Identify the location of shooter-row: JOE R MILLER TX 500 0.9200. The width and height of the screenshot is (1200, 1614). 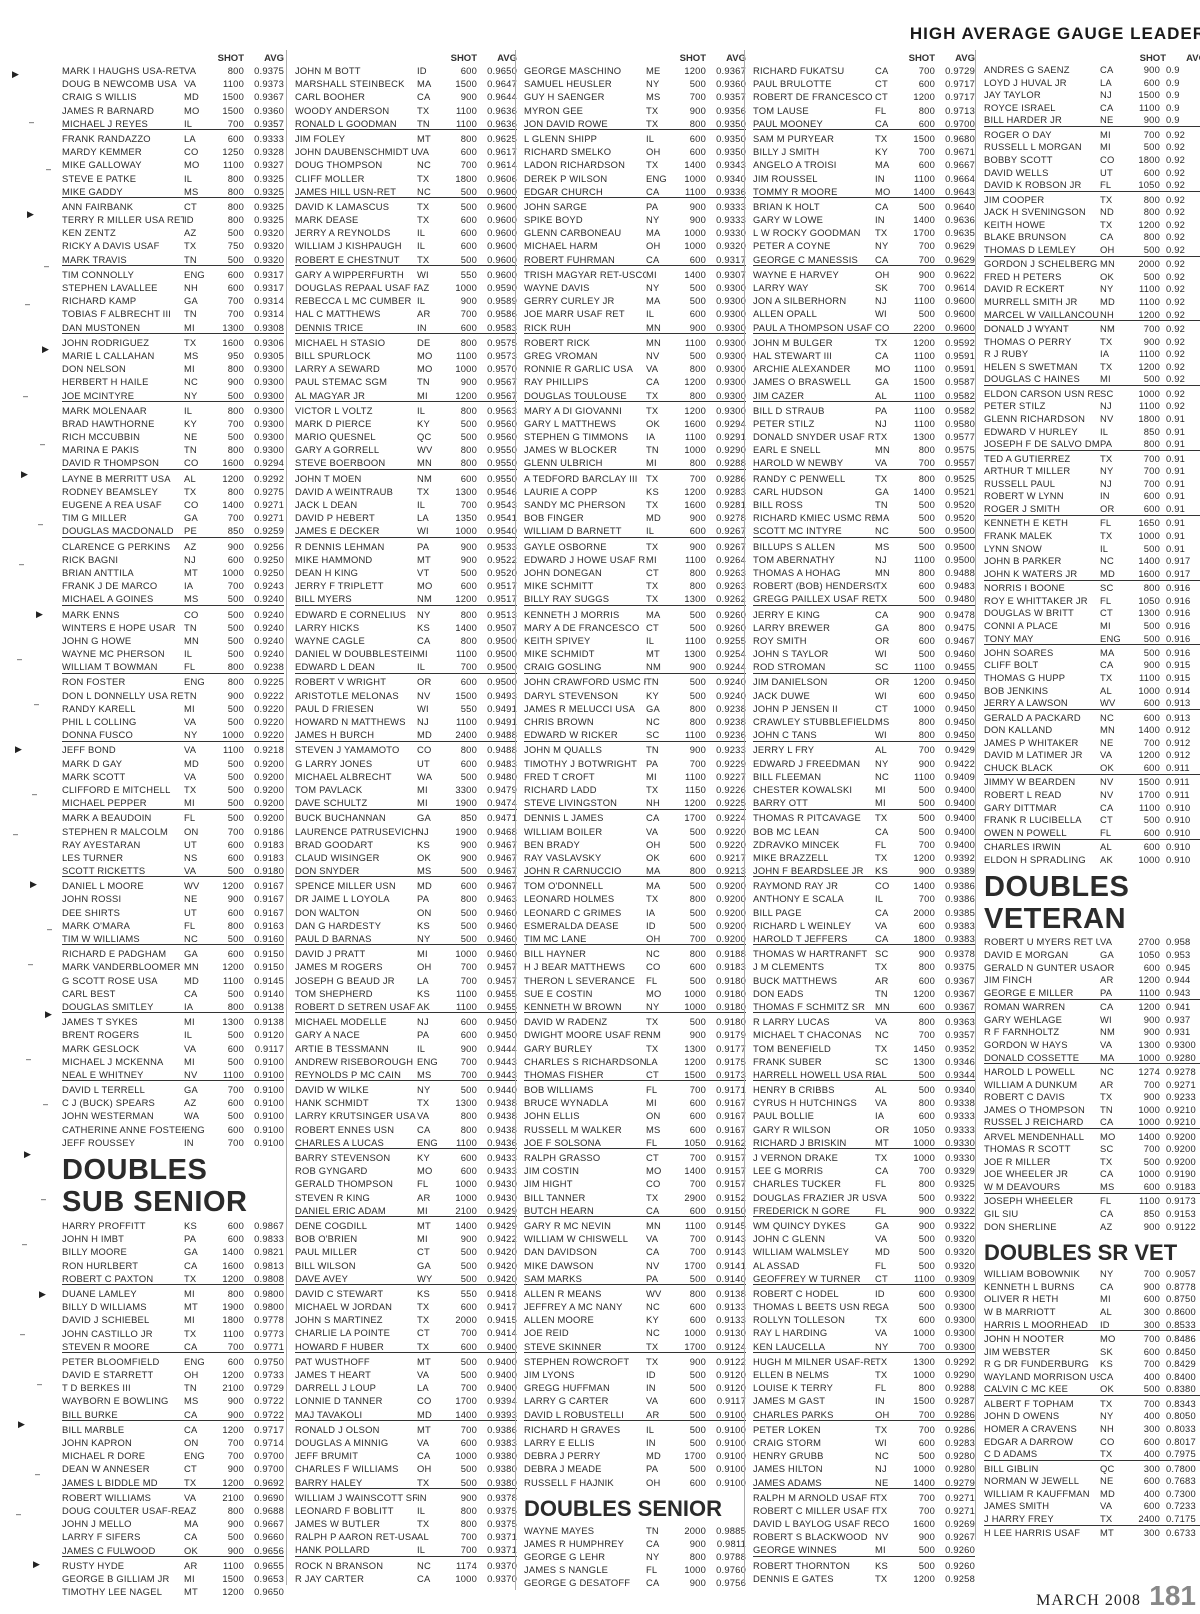
(1092, 1162).